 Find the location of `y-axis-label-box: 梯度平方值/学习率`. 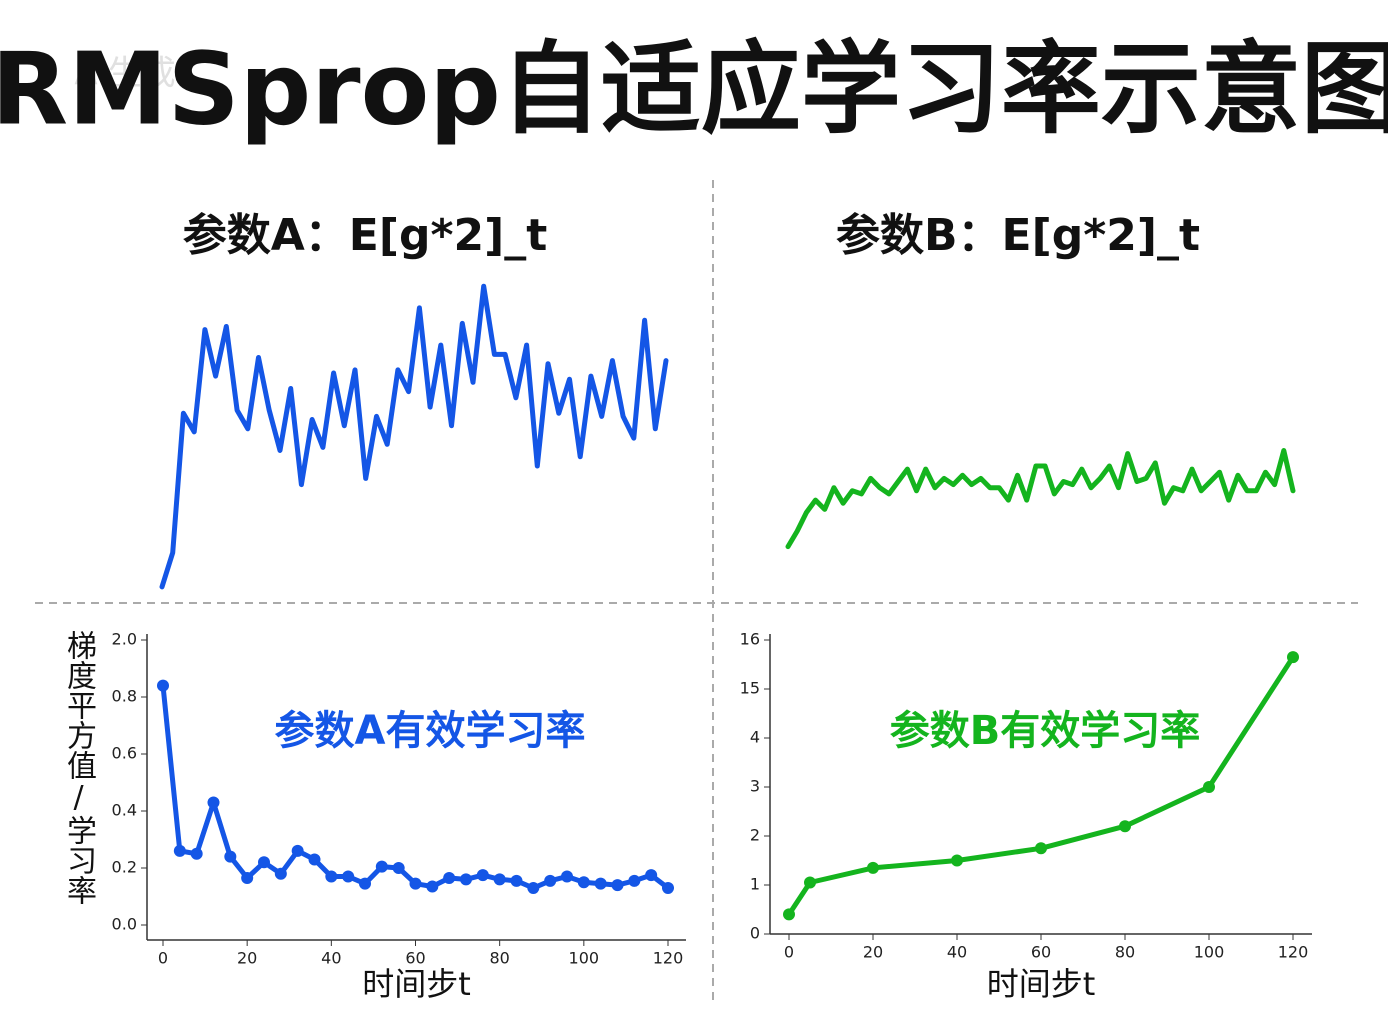

y-axis-label-box: 梯度平方值/学习率 is located at coordinates (78, 767).